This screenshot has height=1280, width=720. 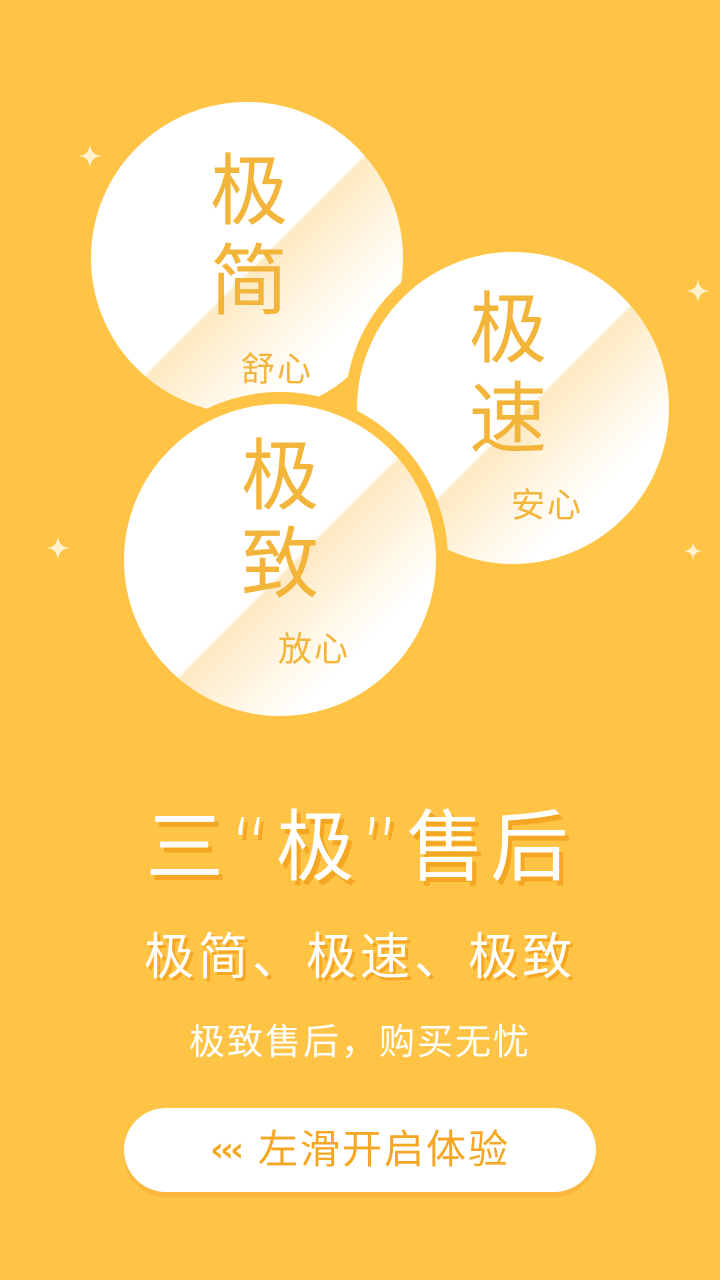 I want to click on feature-bubble-ultimate: 极 致 放心, so click(x=280, y=560).